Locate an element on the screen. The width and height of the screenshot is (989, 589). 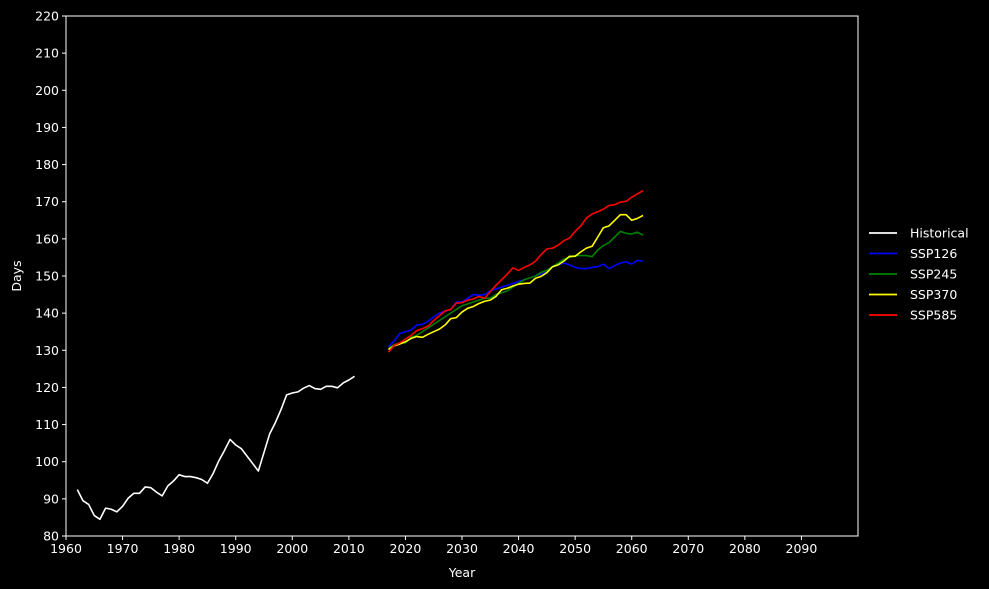
x-tick-label: 2080 is located at coordinates (745, 548).